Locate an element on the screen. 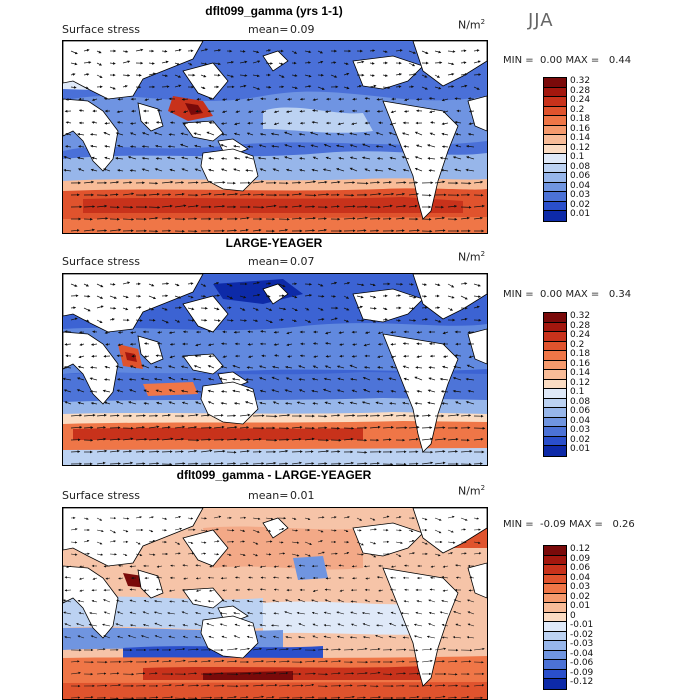 Image resolution: width=700 pixels, height=700 pixels. colorbar-tick-label: 0.28 is located at coordinates (580, 325).